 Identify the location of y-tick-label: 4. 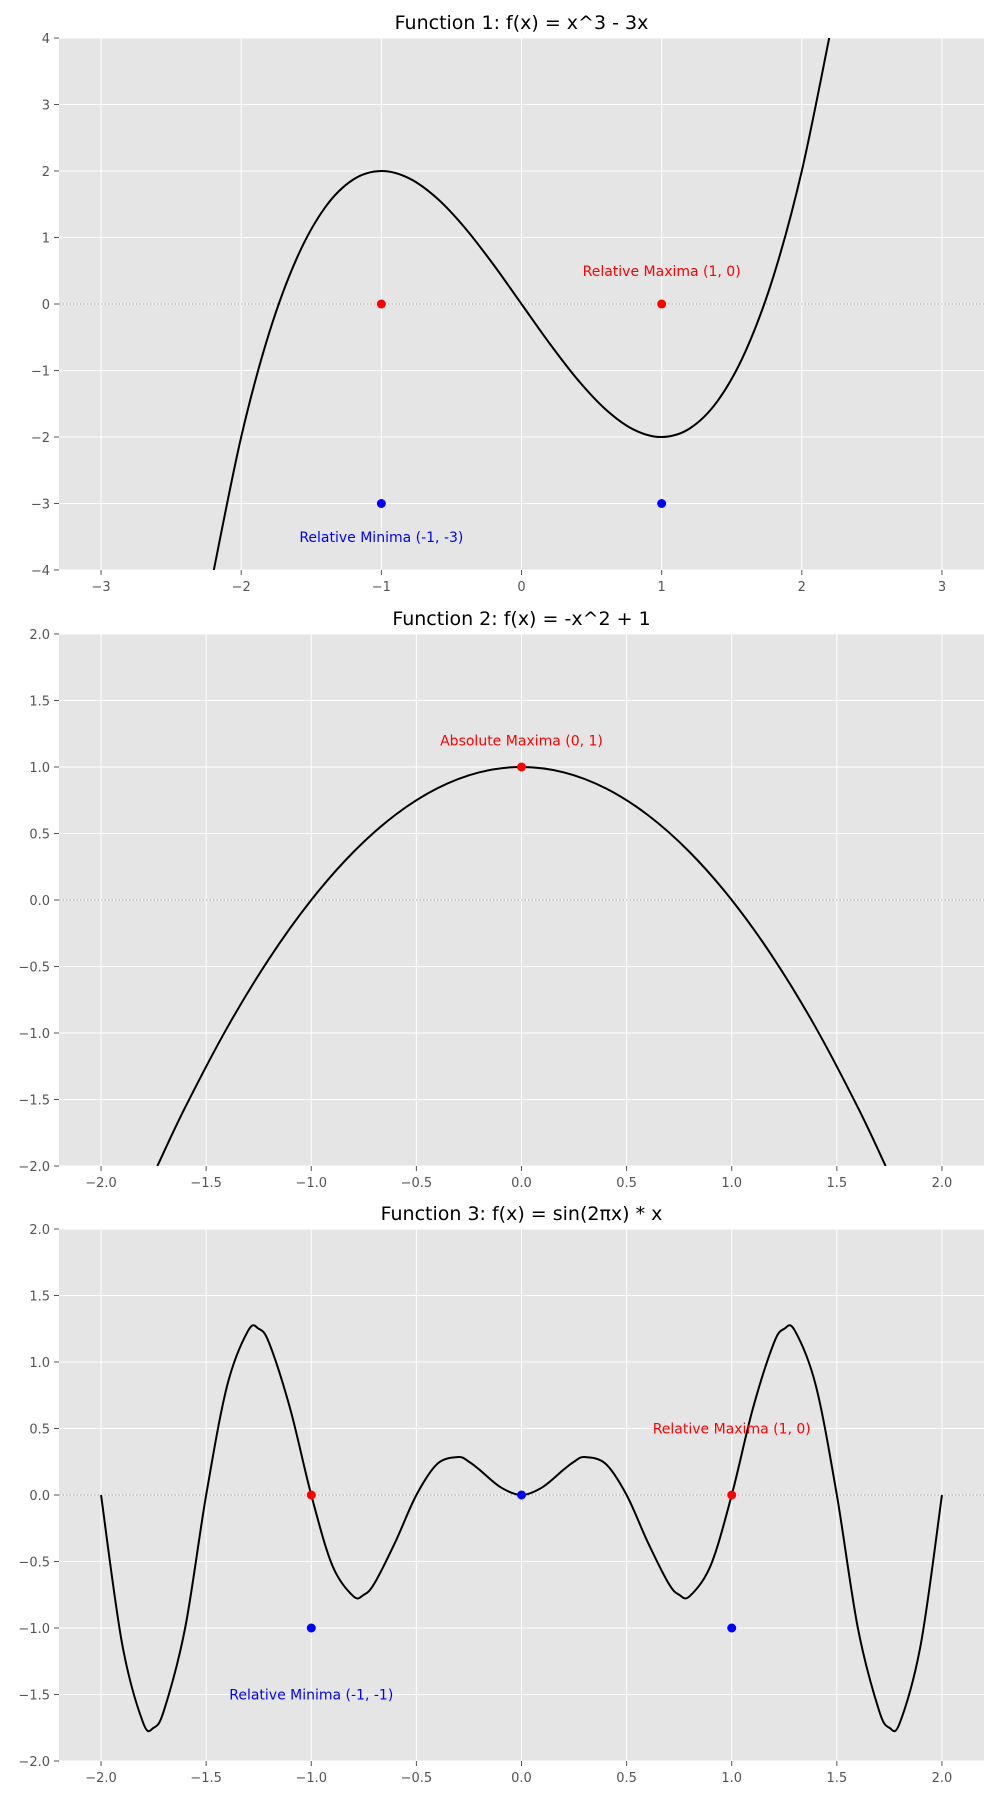
(46, 39).